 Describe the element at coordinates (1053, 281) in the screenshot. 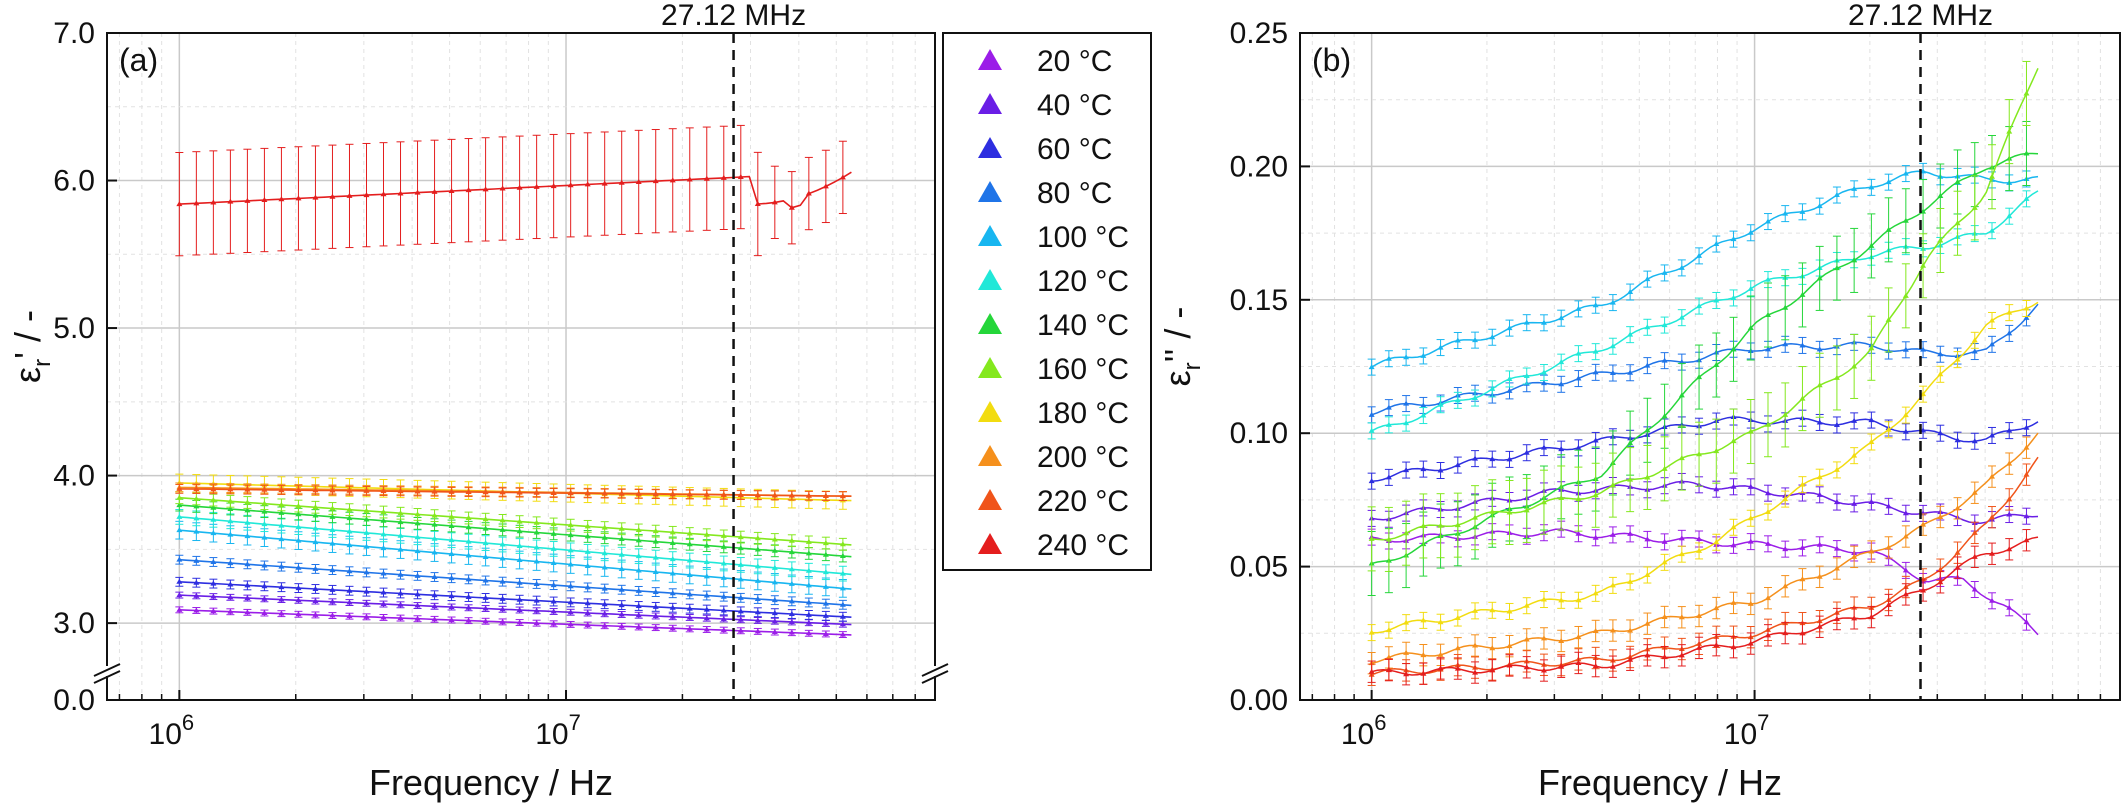

I see `legend-item-5: 120 °C` at that location.